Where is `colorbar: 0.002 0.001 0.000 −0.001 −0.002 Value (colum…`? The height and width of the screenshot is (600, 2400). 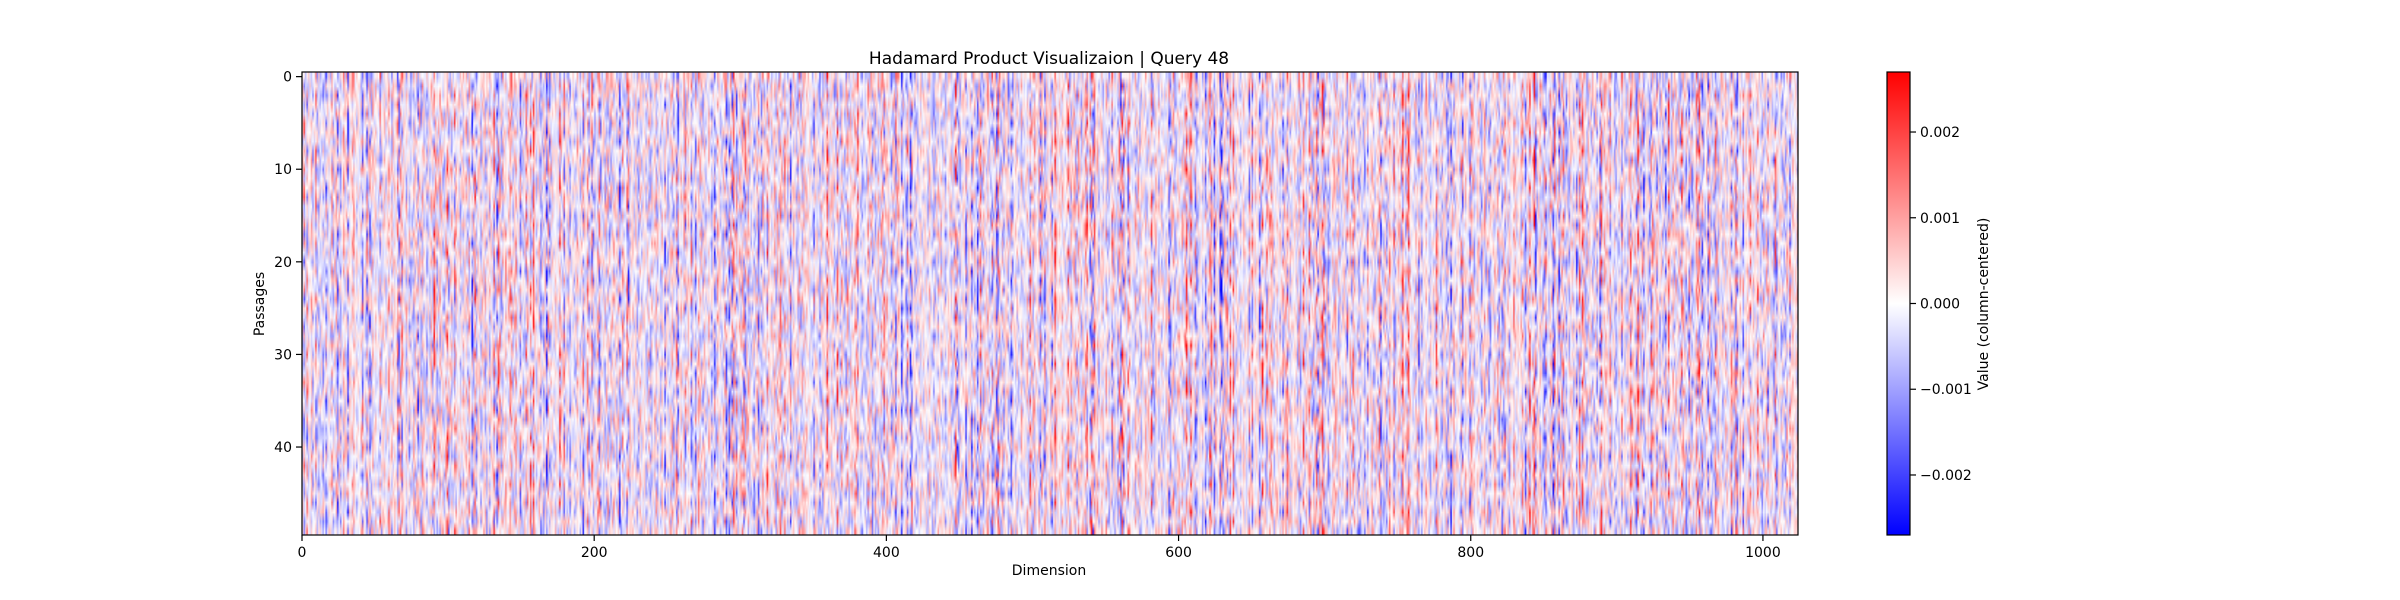
colorbar: 0.002 0.001 0.000 −0.001 −0.002 Value (colum… is located at coordinates (1939, 303).